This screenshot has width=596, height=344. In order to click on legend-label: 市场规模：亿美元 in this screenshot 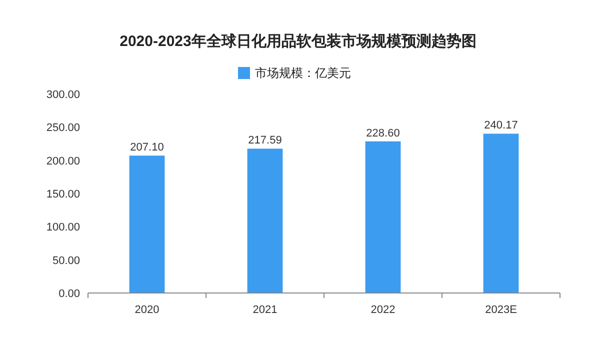, I will do `click(303, 73)`.